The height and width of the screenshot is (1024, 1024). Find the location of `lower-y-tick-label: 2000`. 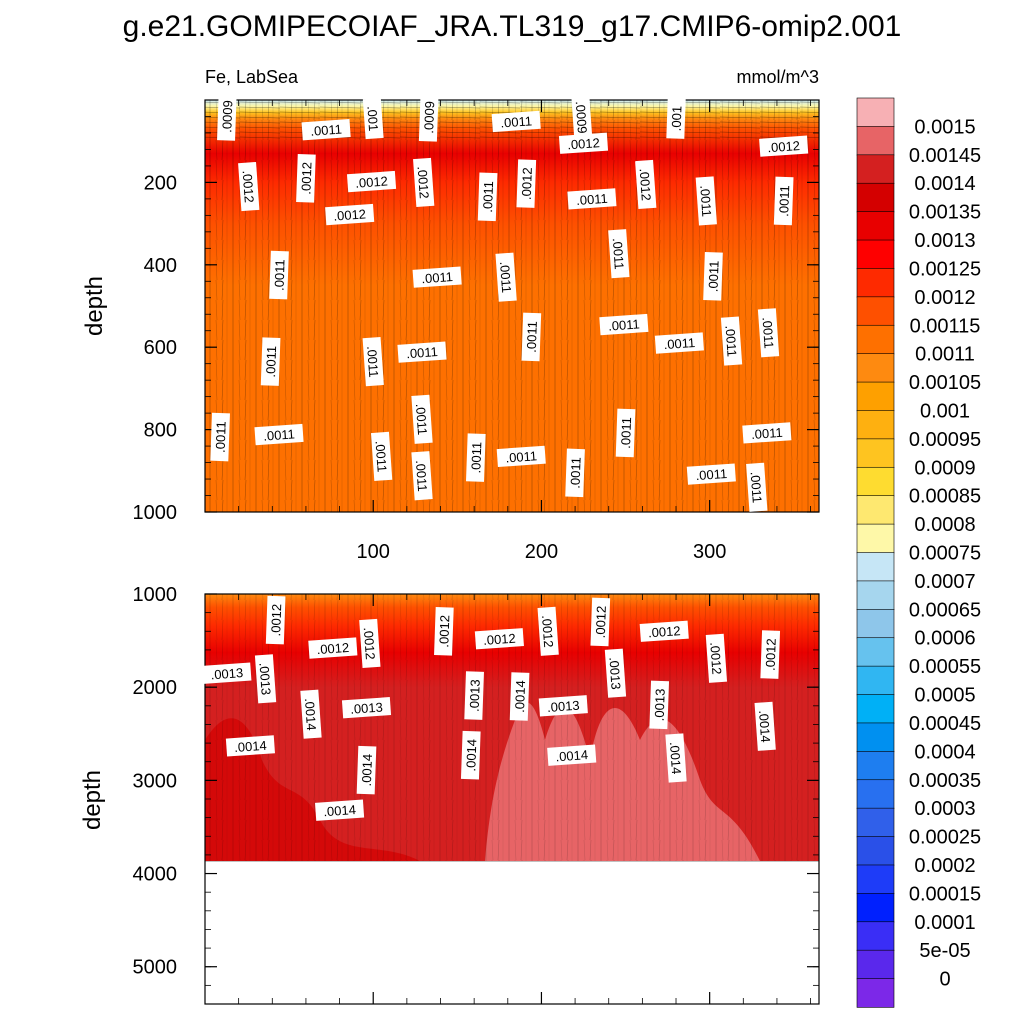

lower-y-tick-label: 2000 is located at coordinates (155, 688).